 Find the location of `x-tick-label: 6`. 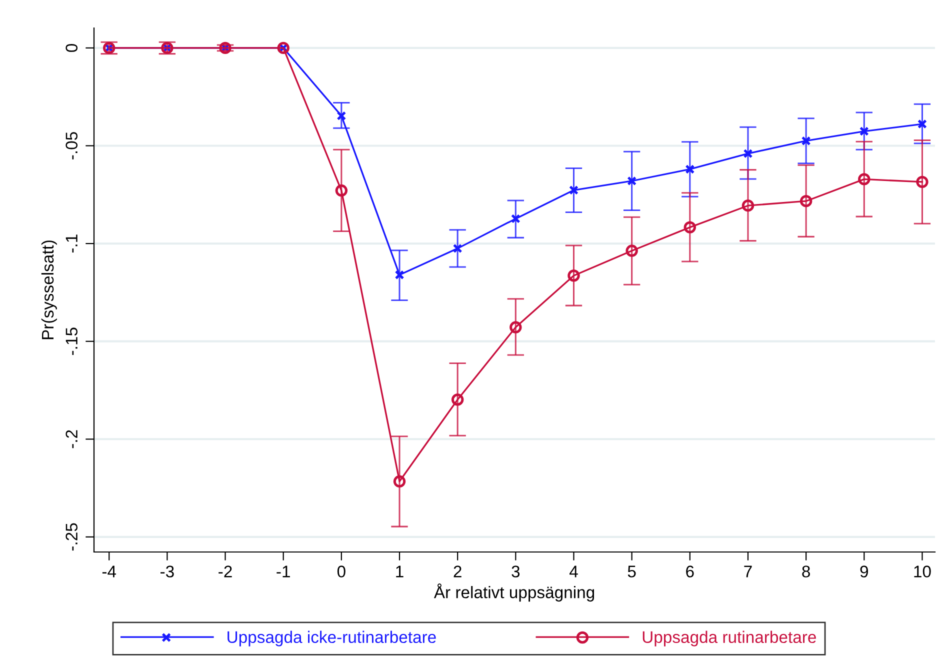

x-tick-label: 6 is located at coordinates (690, 572).